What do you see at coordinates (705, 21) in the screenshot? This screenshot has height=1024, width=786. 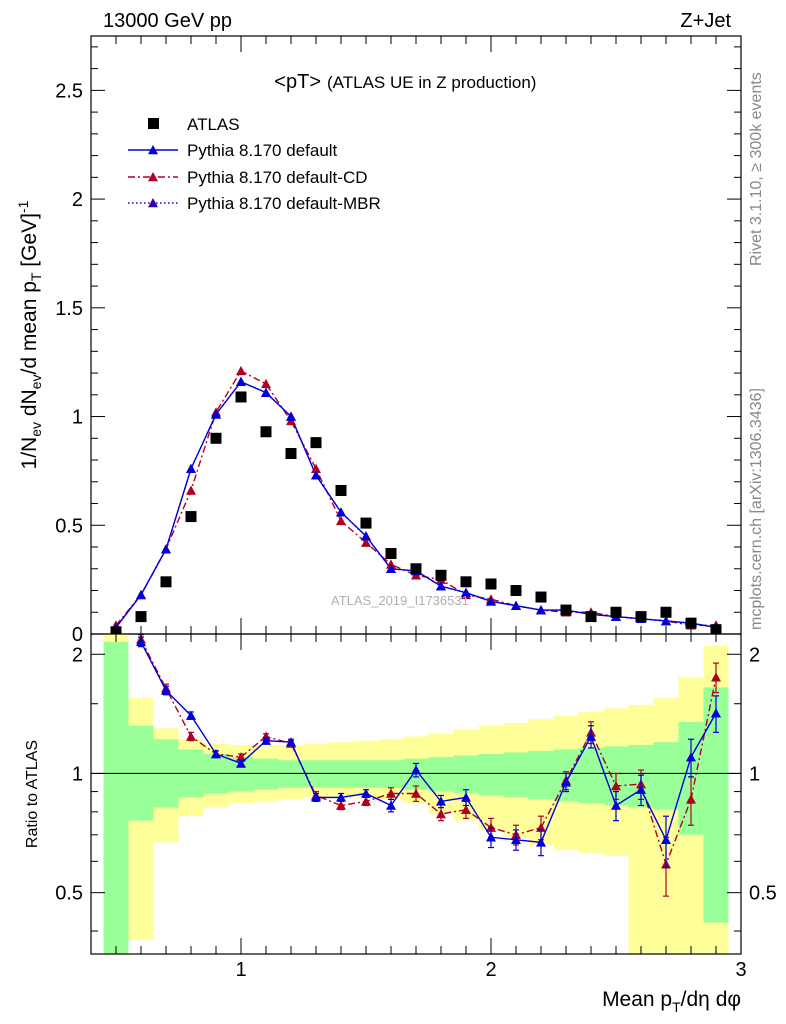 I see `header-process-label: Z+Jet` at bounding box center [705, 21].